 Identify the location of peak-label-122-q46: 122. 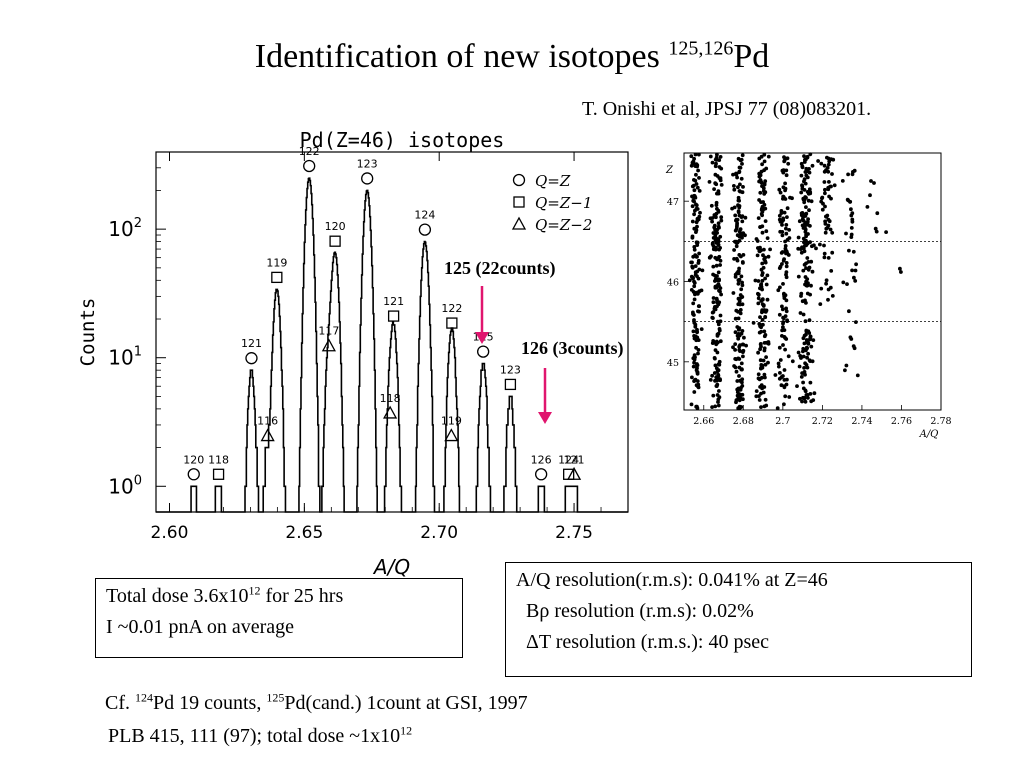
(309, 151).